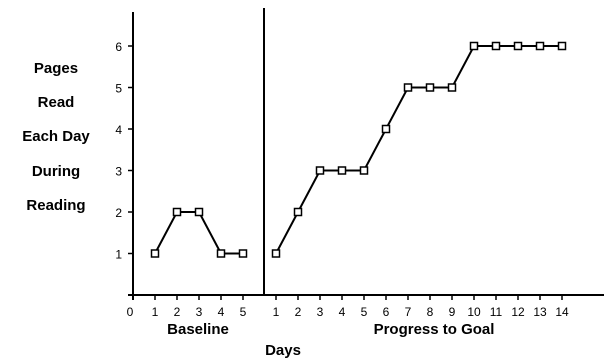  I want to click on y-axis-label-line: Read, so click(56, 102).